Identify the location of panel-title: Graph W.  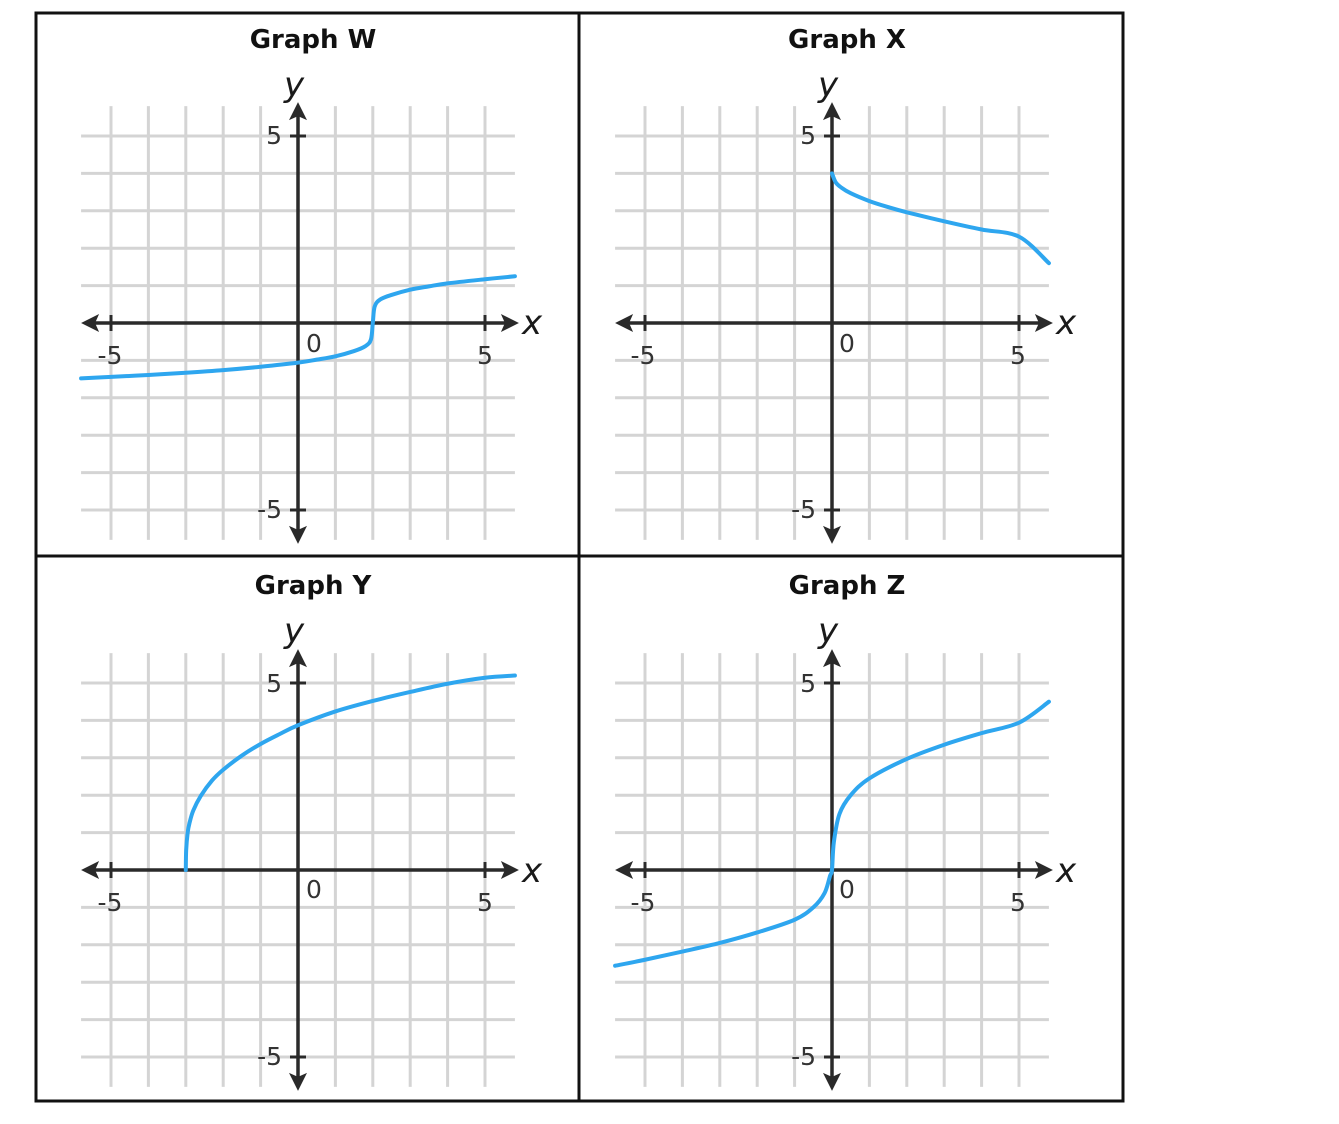
(313, 40).